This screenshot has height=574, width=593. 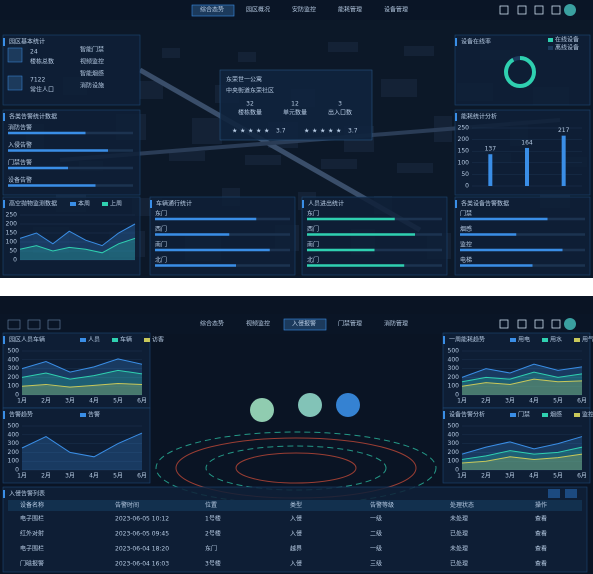 I want to click on panel-title: 能耗统计分析, so click(x=479, y=117).